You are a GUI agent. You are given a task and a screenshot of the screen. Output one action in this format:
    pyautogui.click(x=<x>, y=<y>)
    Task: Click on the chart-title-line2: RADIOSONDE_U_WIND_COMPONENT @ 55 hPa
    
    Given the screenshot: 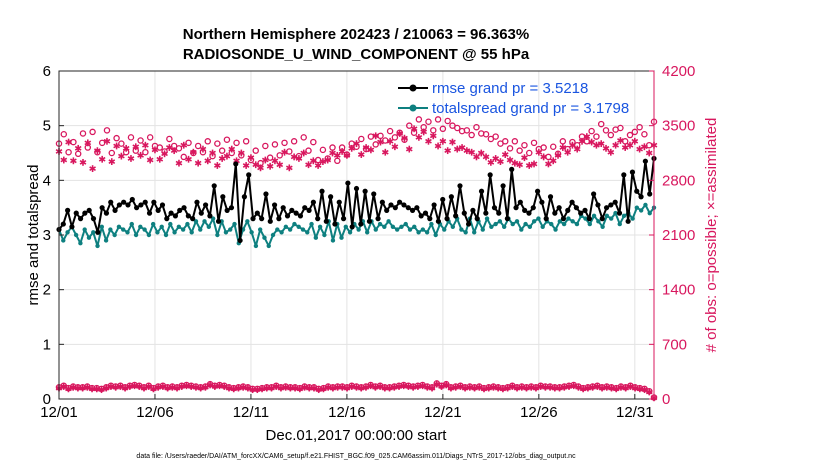 What is the action you would take?
    pyautogui.click(x=356, y=54)
    